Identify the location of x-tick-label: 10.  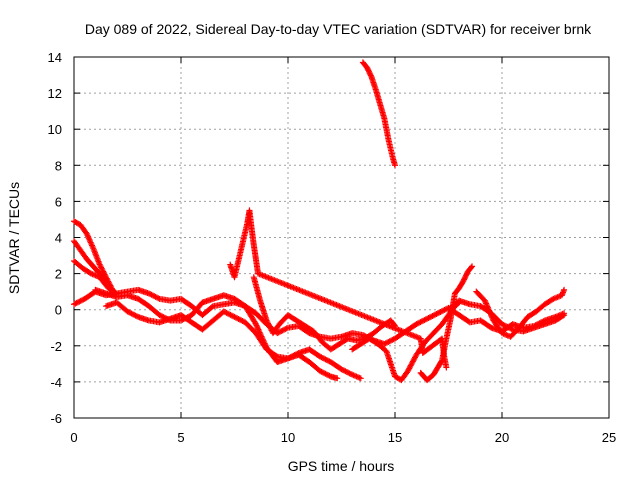
(288, 437).